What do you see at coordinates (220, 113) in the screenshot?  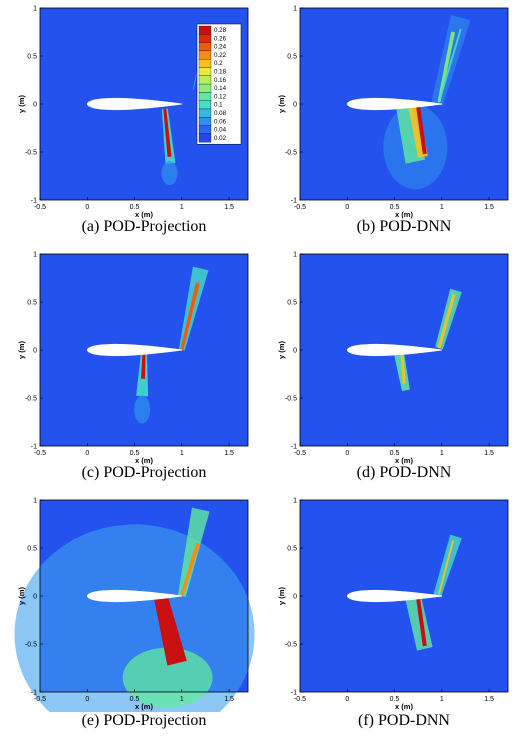 I see `colorbar-level: 0.08` at bounding box center [220, 113].